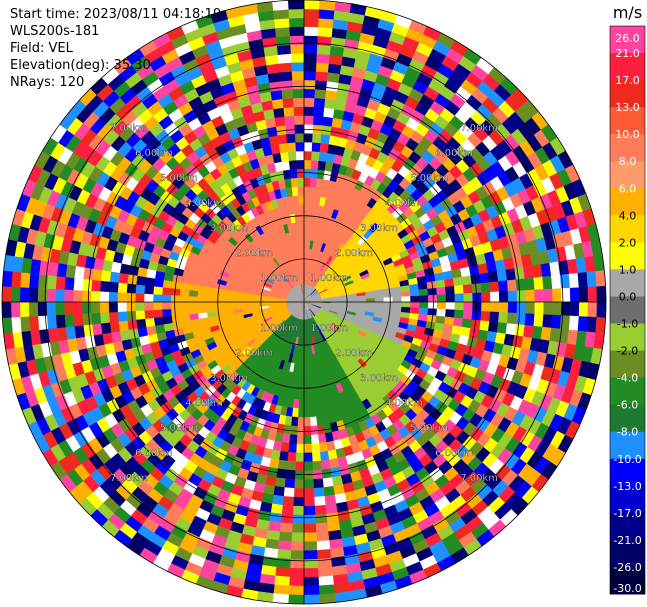 The height and width of the screenshot is (607, 647). I want to click on colorbar-tick-label: 0.0, so click(628, 297).